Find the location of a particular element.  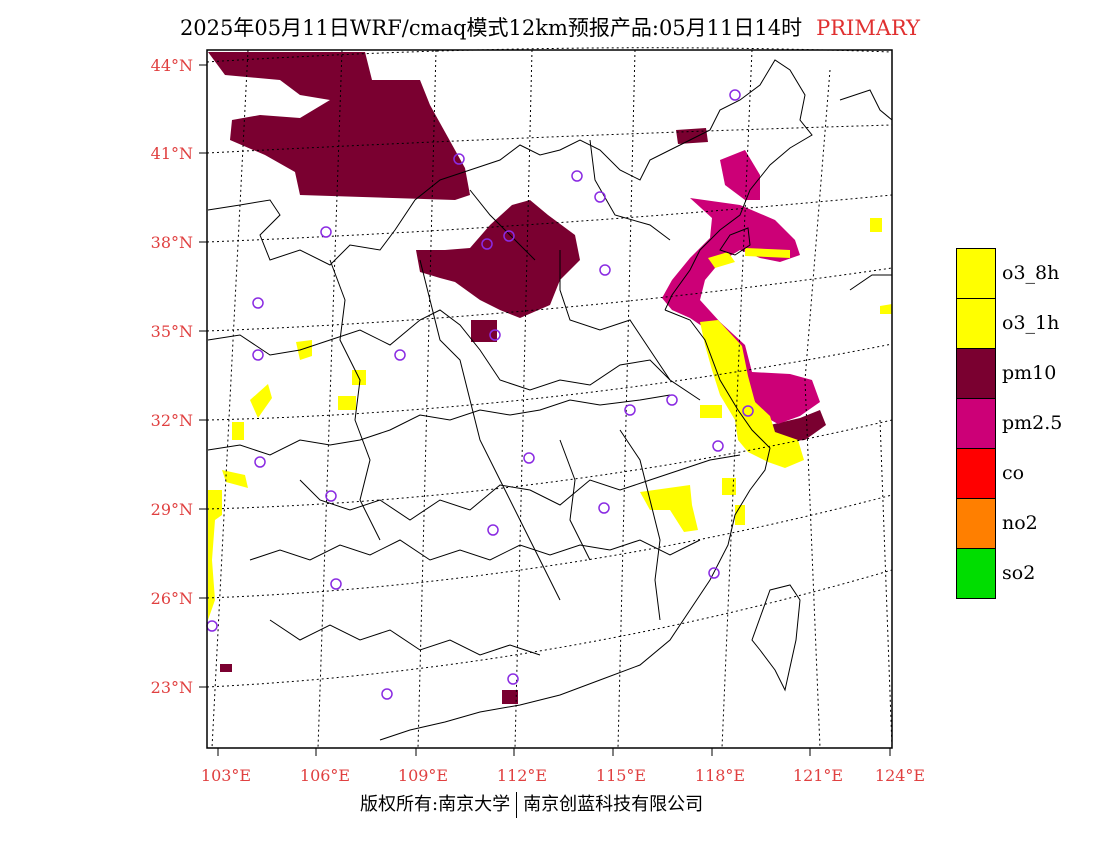

lon-label-106: 106°E is located at coordinates (325, 775).